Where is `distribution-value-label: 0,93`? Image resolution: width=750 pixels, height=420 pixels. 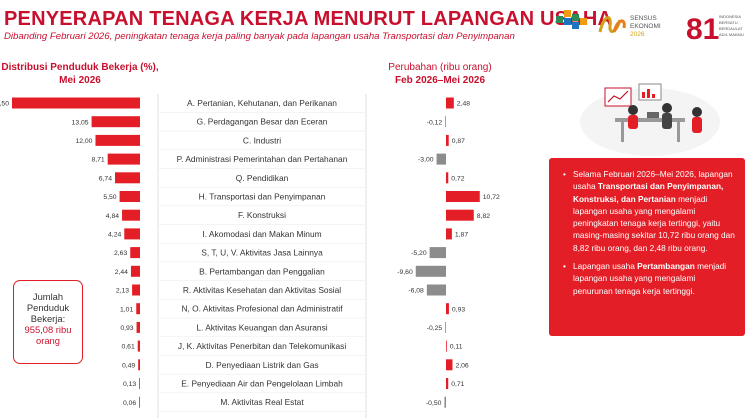
distribution-value-label: 0,93 is located at coordinates (126, 328).